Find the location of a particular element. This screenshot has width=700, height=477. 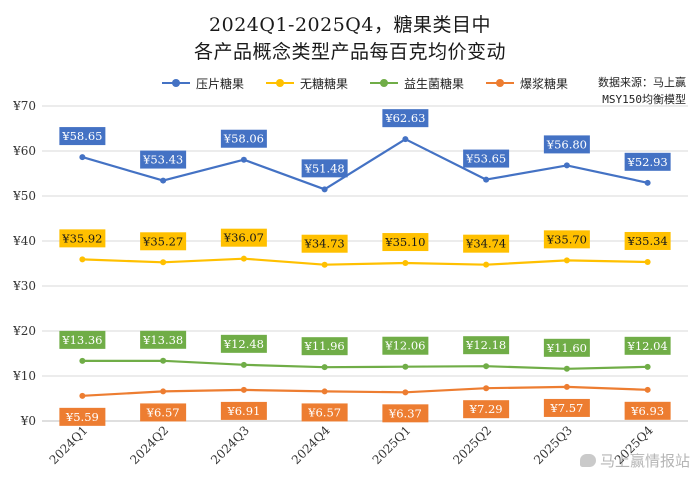

data-label: ¥5.59 is located at coordinates (82, 417).